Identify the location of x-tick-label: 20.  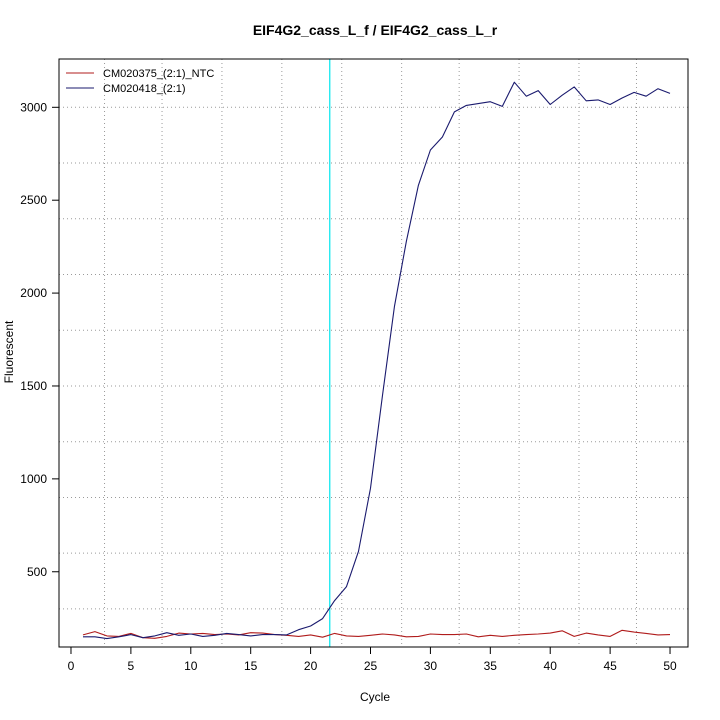
(311, 666).